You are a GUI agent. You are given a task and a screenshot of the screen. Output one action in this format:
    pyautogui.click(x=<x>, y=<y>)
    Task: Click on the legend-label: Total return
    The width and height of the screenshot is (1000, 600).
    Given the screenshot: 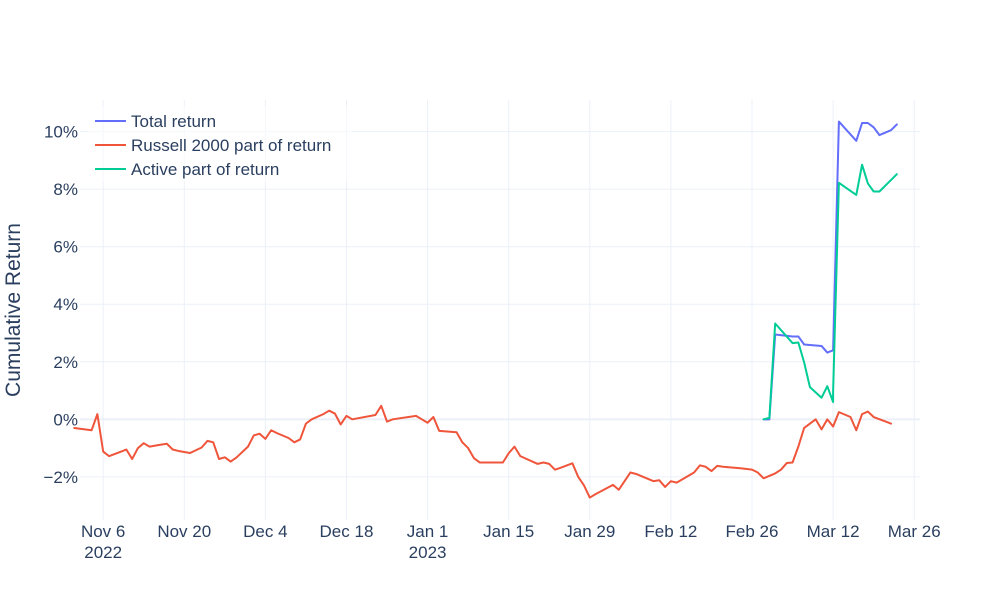 What is the action you would take?
    pyautogui.click(x=173, y=121)
    